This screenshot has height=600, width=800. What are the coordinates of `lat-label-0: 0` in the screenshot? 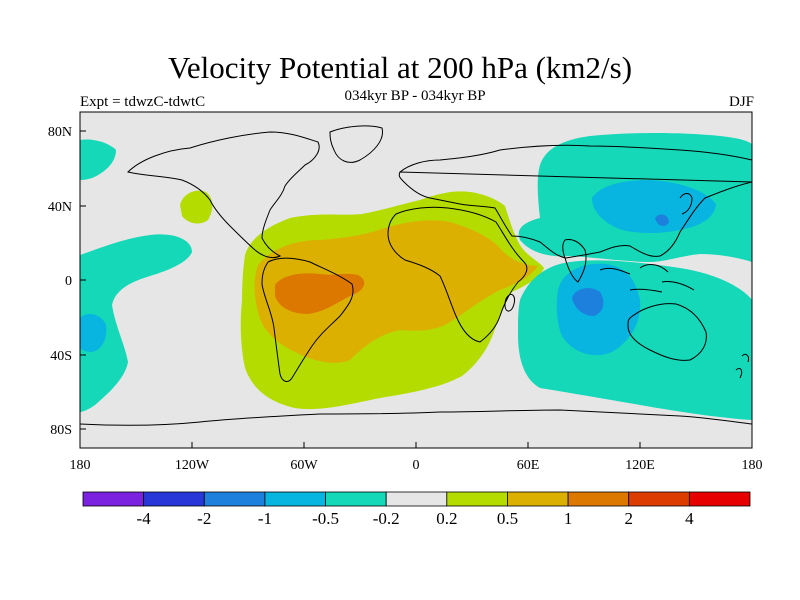 It's located at (68, 281).